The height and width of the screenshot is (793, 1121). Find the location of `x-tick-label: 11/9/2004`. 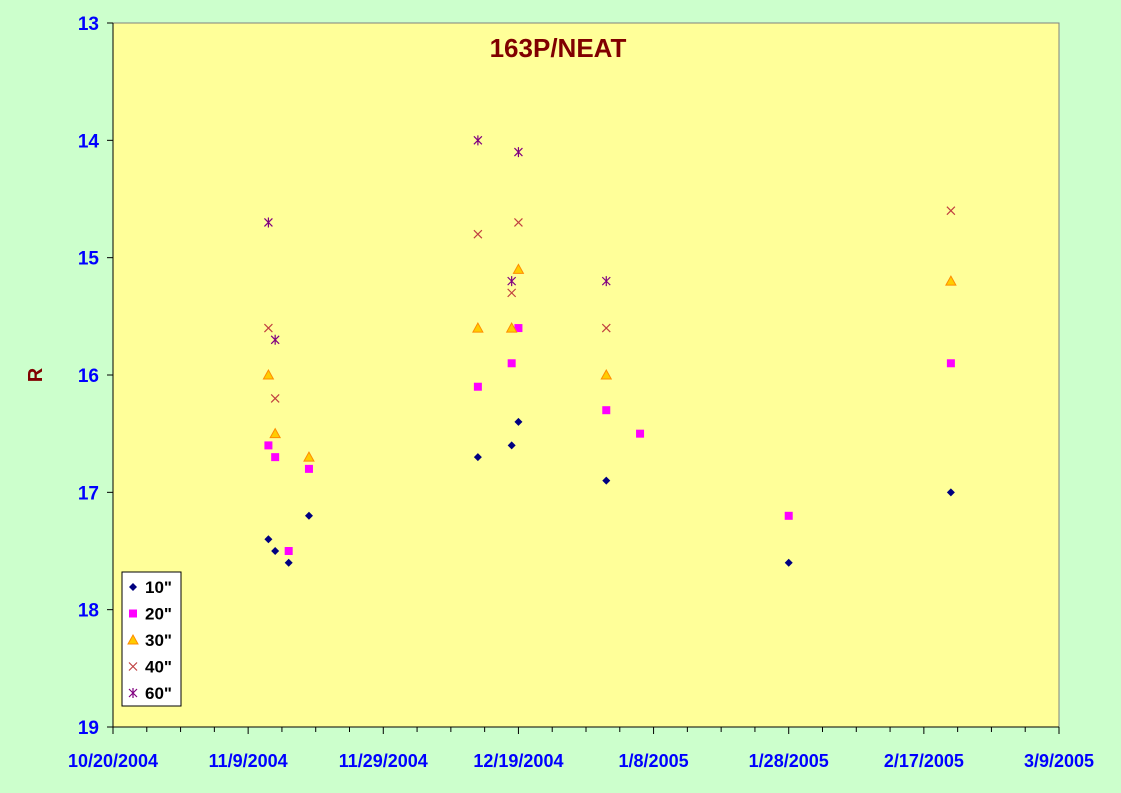

x-tick-label: 11/9/2004 is located at coordinates (248, 761).